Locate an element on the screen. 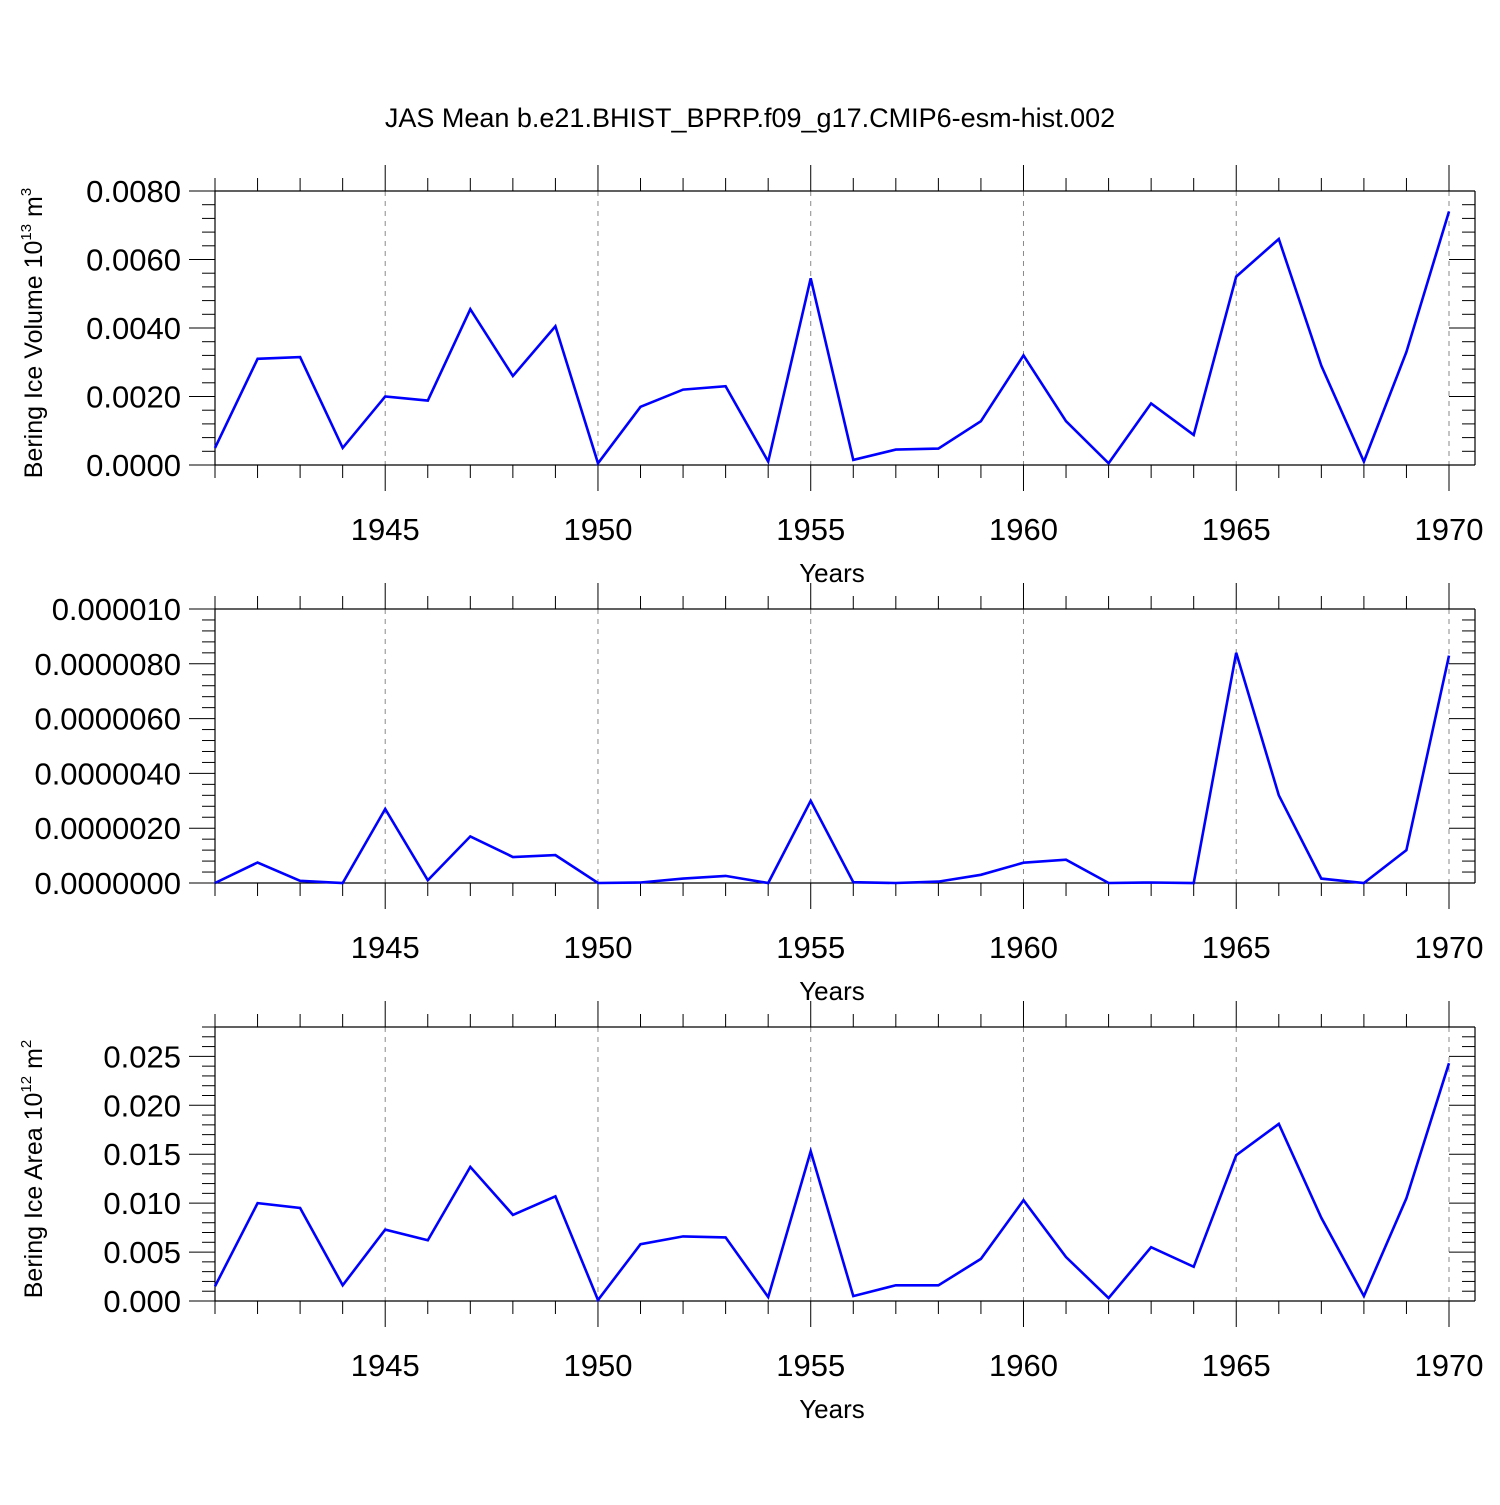 The width and height of the screenshot is (1500, 1505). y-tick-label: 0.0060 is located at coordinates (133, 260).